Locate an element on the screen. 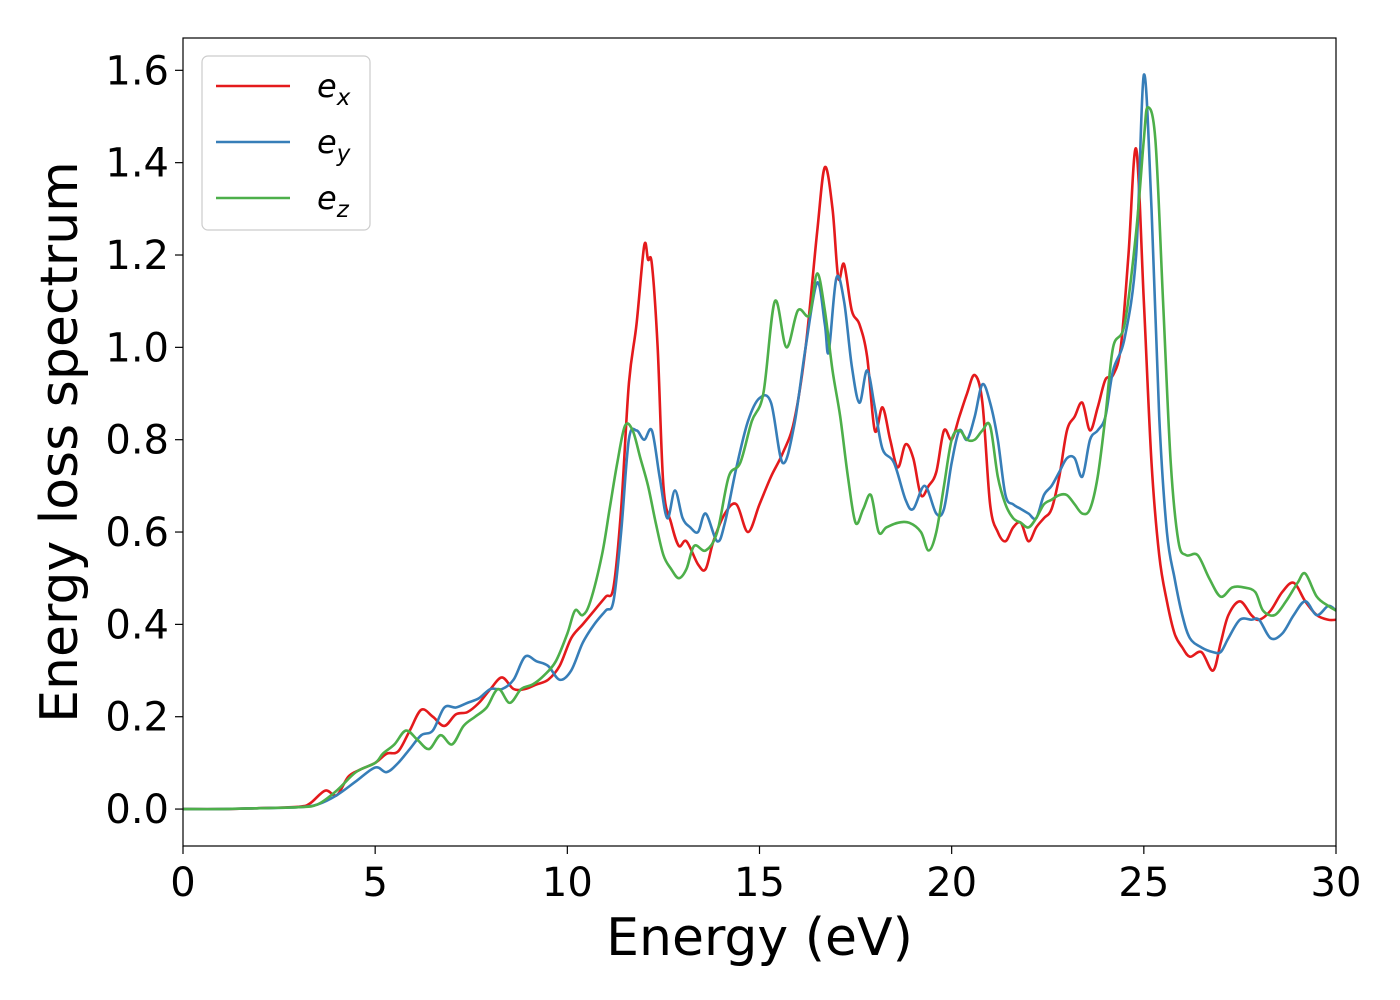 The height and width of the screenshot is (1000, 1400). y-tick-label: 0.6 is located at coordinates (137, 533).